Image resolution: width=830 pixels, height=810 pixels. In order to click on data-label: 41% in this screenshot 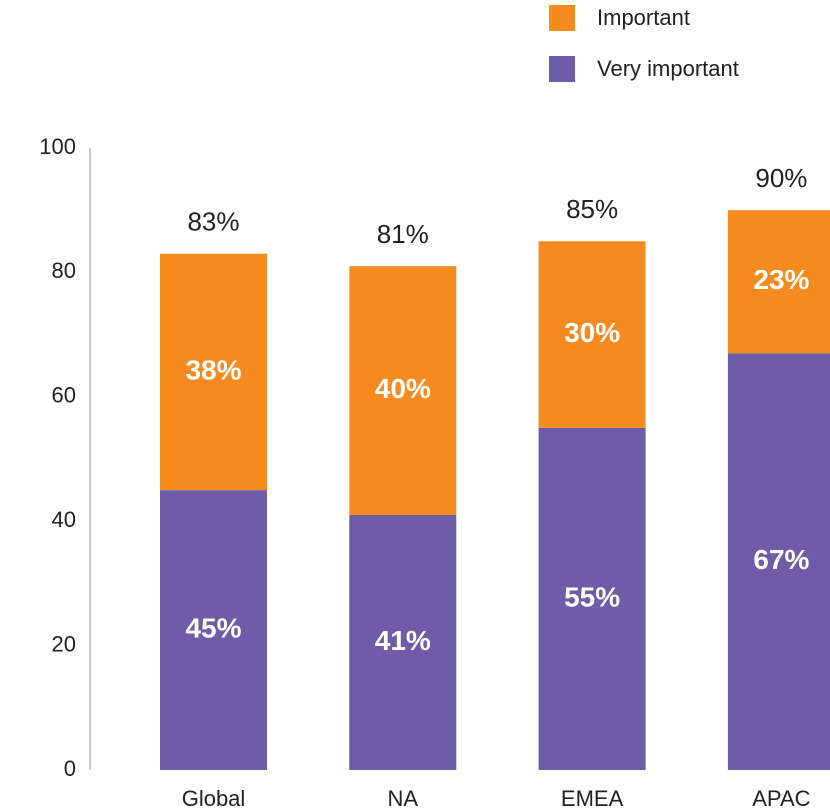, I will do `click(403, 640)`.